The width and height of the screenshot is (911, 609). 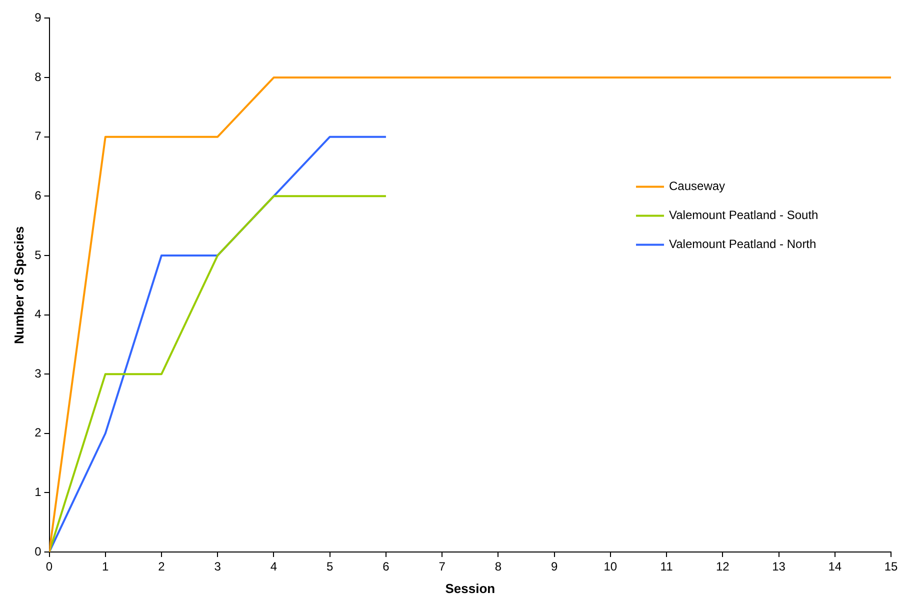 What do you see at coordinates (38, 492) in the screenshot?
I see `y-tick-label: 1` at bounding box center [38, 492].